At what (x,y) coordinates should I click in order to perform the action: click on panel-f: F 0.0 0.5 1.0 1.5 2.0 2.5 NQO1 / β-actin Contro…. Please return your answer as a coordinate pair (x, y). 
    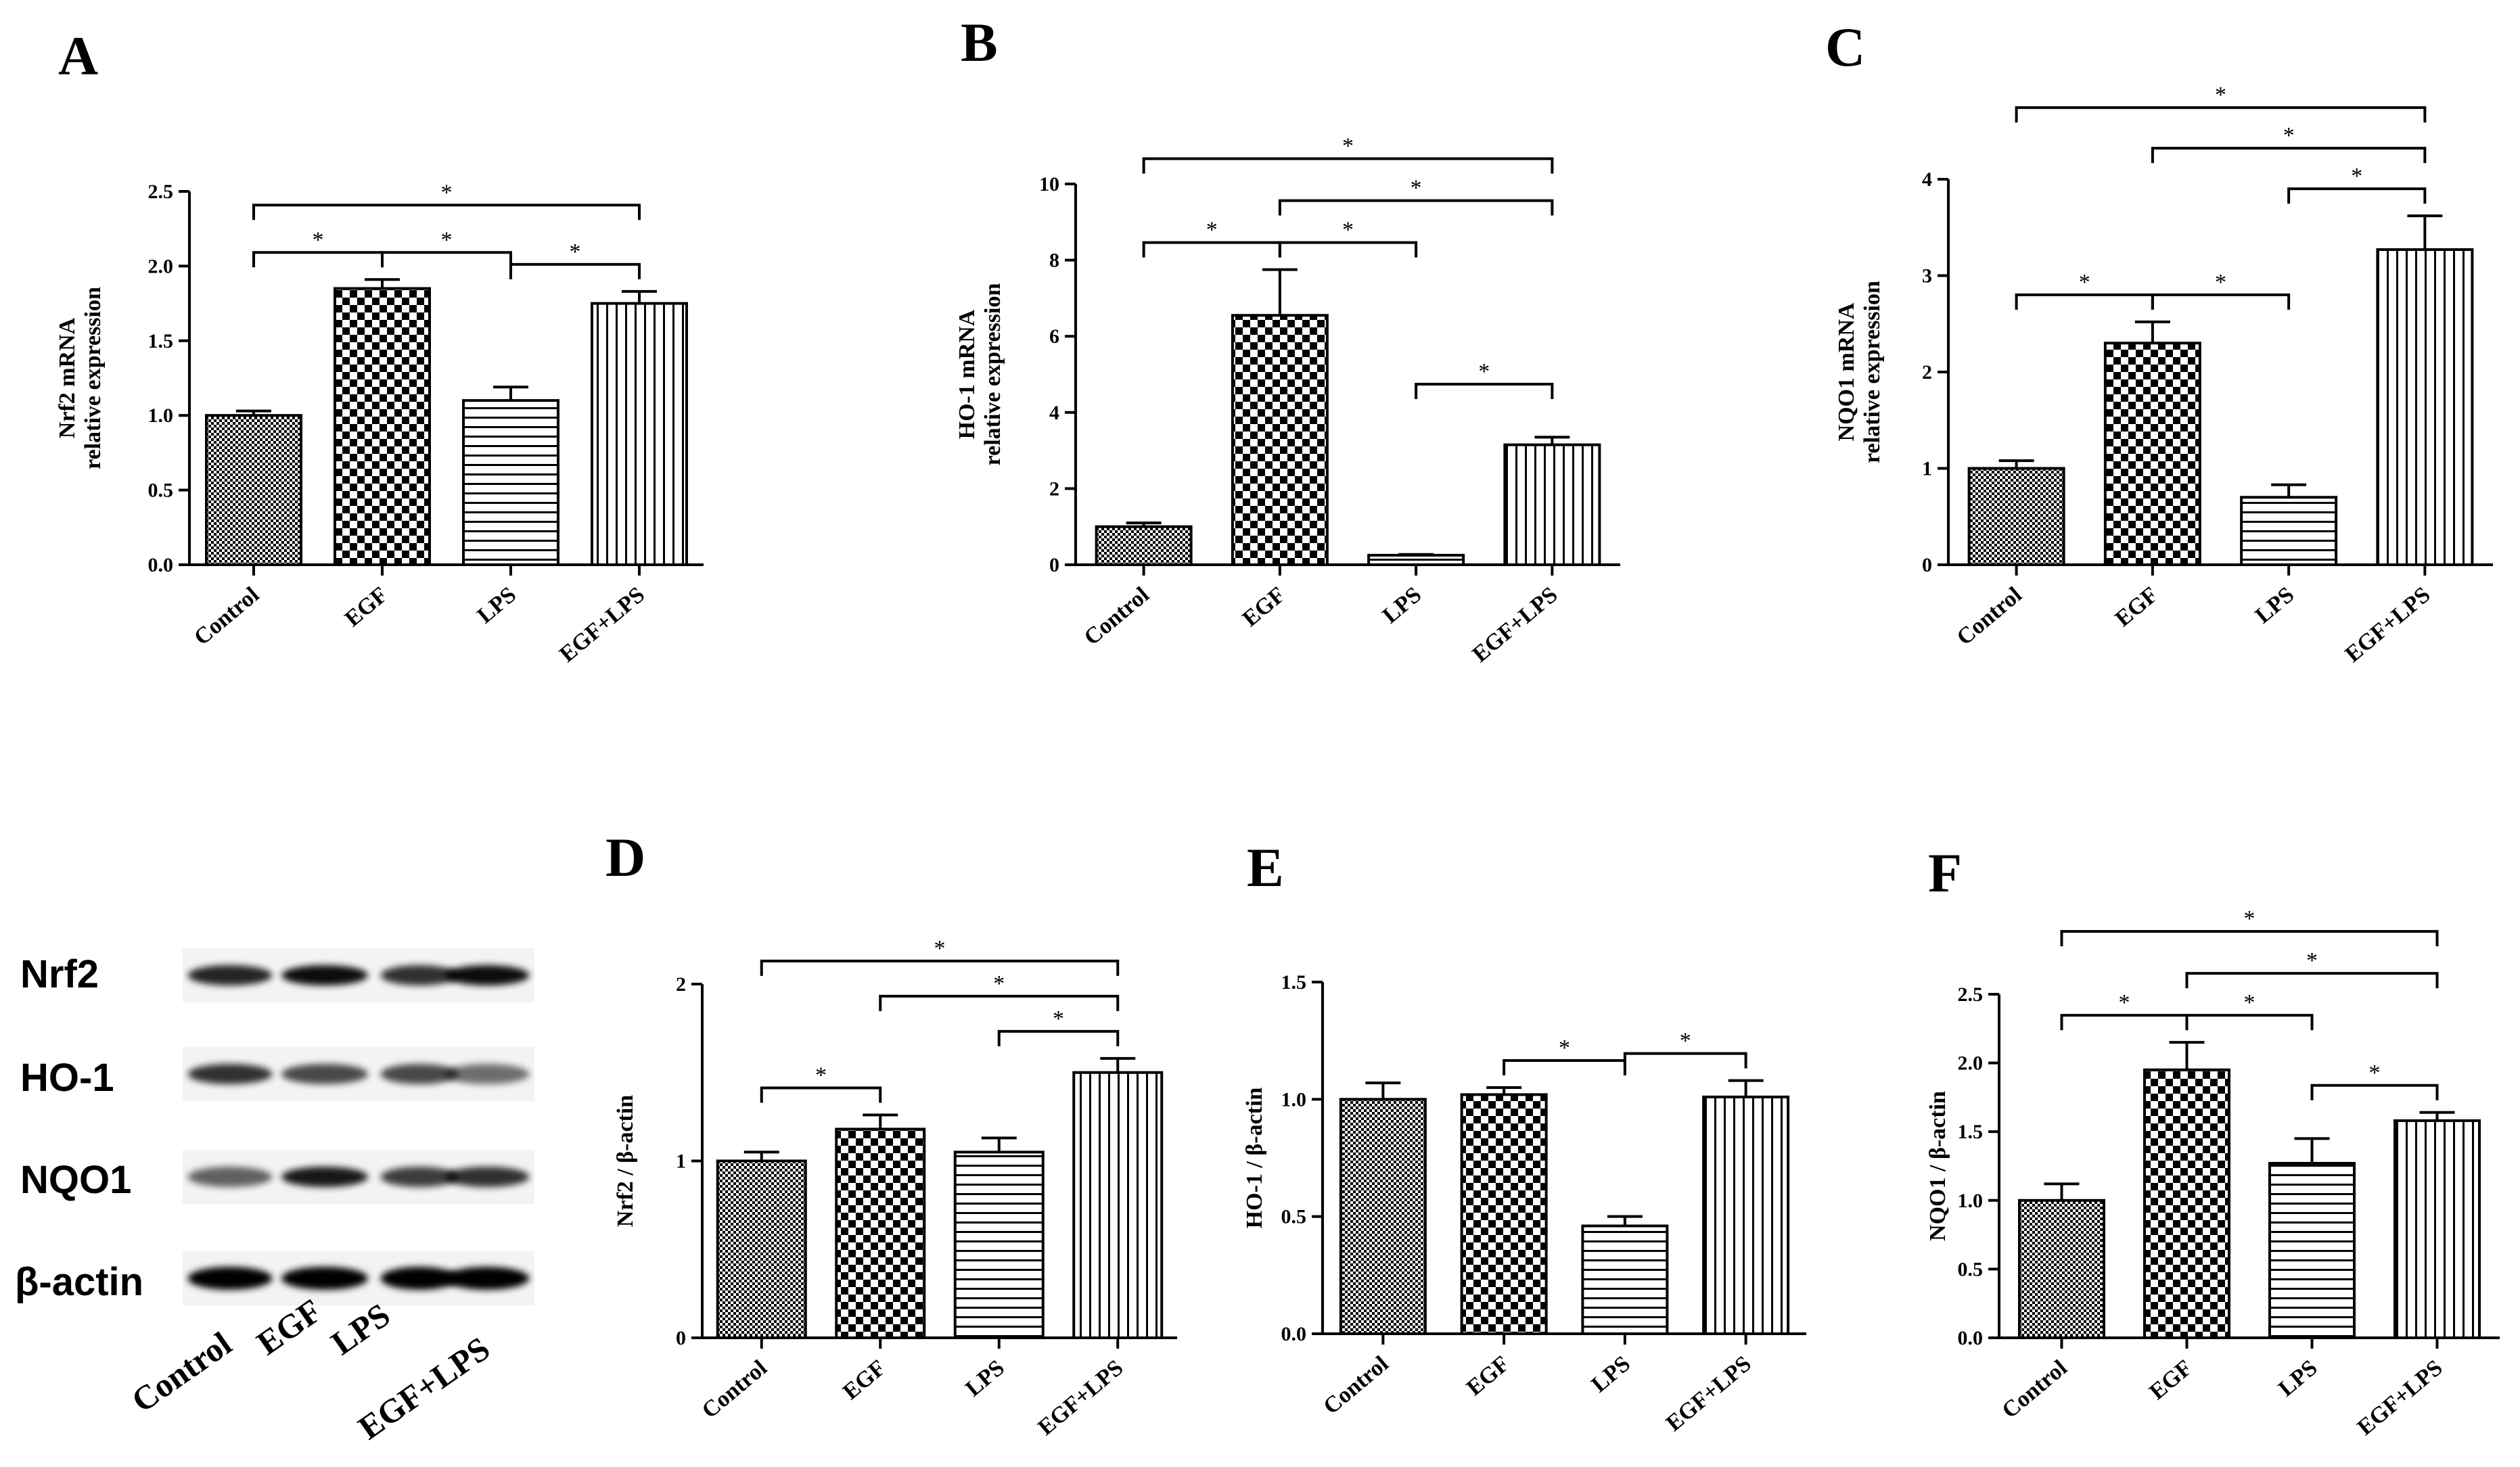
    Looking at the image, I should click on (2212, 1141).